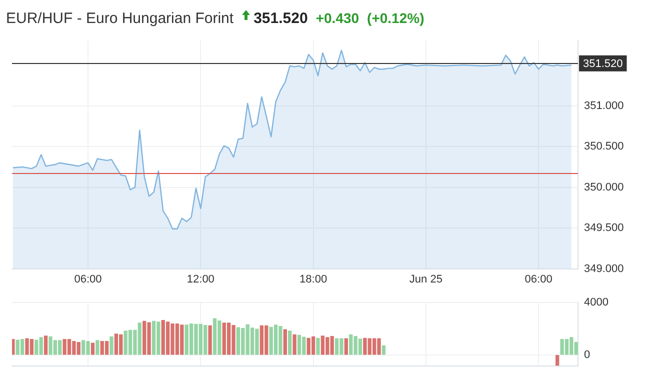  I want to click on y-tick-label: 349.000, so click(604, 268).